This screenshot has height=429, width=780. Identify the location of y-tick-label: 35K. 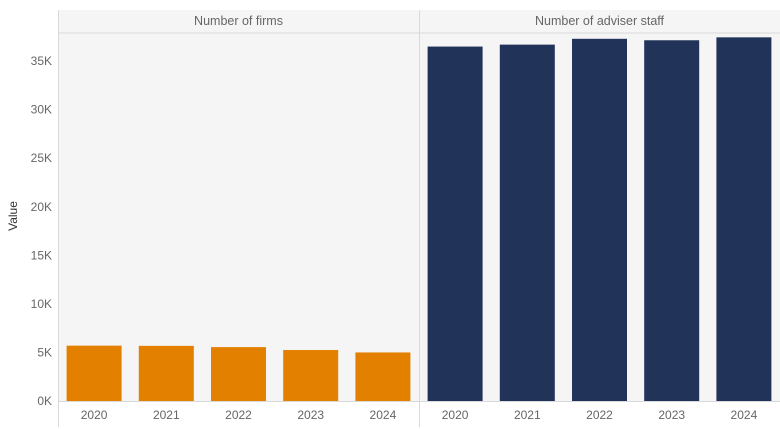
(41, 61).